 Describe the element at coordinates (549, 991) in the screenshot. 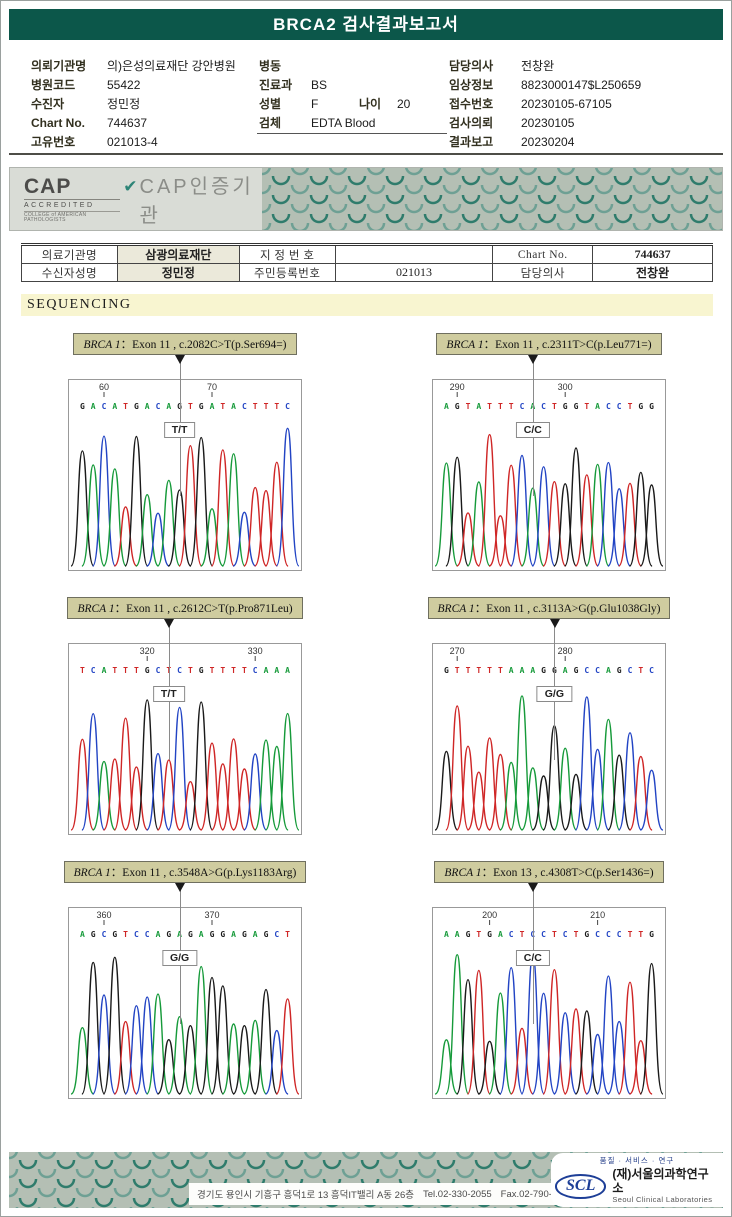

I see `chromatogram-panel: C/C 200 210 A A G T G A C T C C T C T G C C C T T G` at that location.